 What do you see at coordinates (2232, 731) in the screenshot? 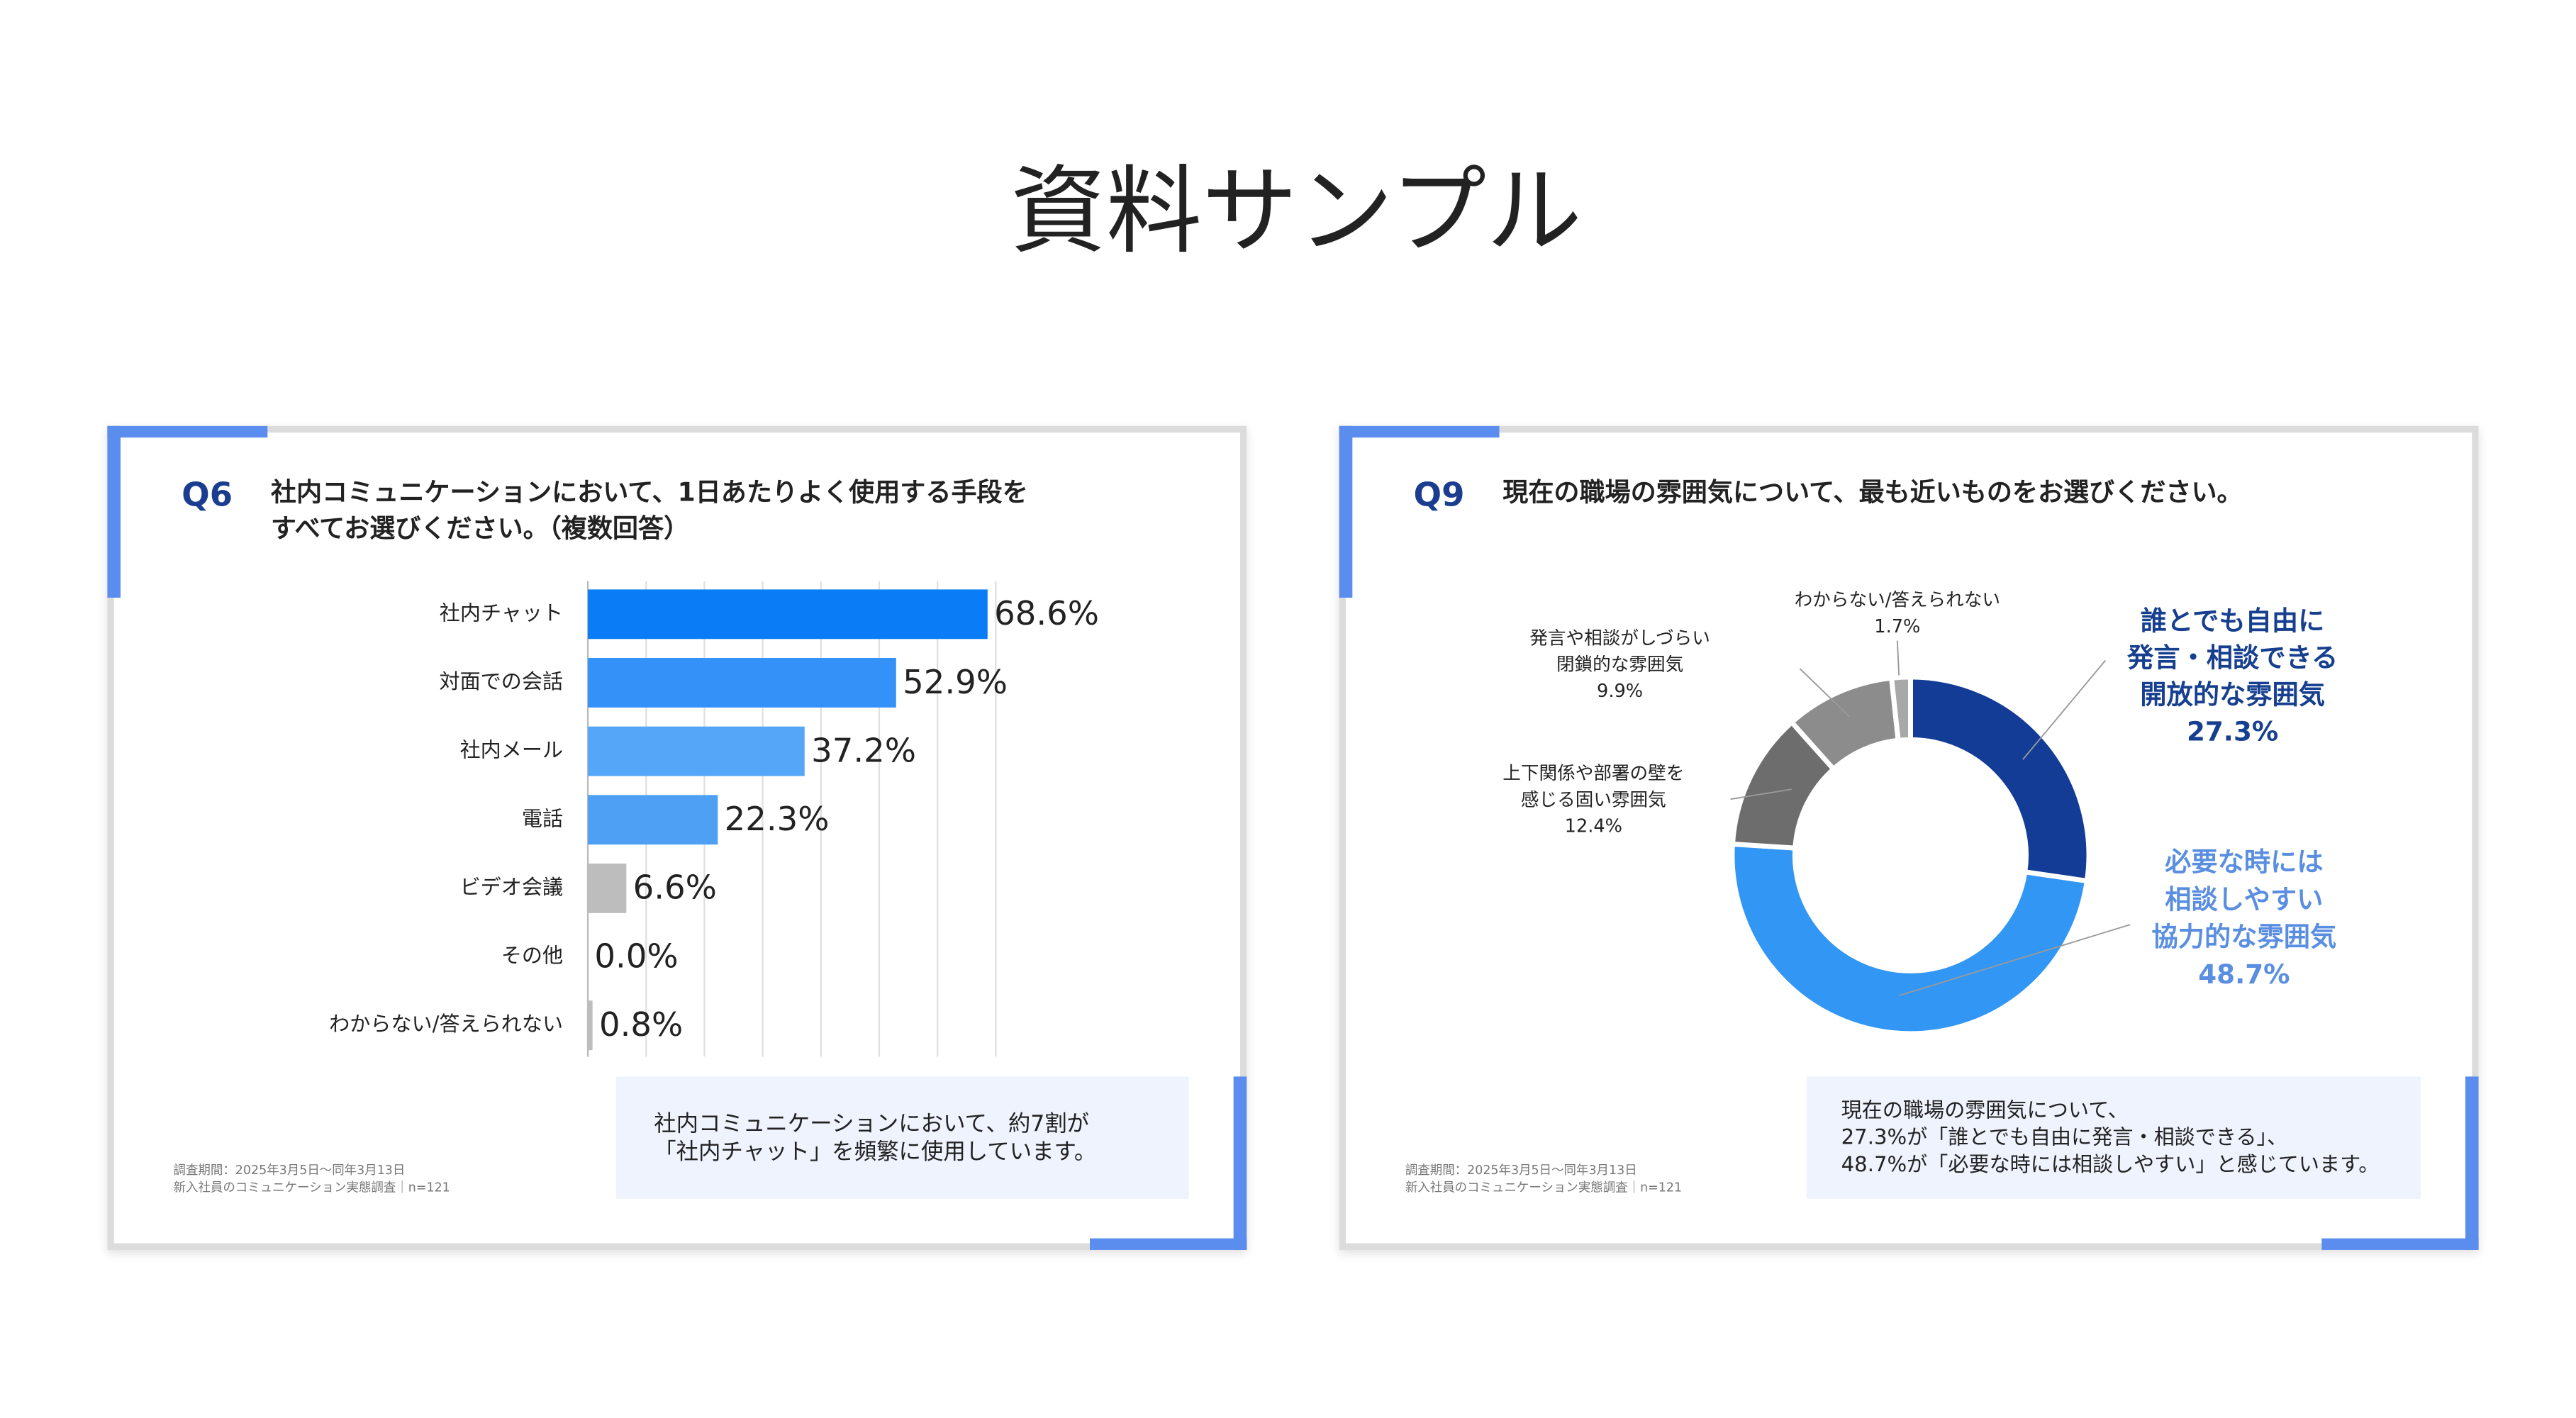
I see `slice-value: 27.3%` at bounding box center [2232, 731].